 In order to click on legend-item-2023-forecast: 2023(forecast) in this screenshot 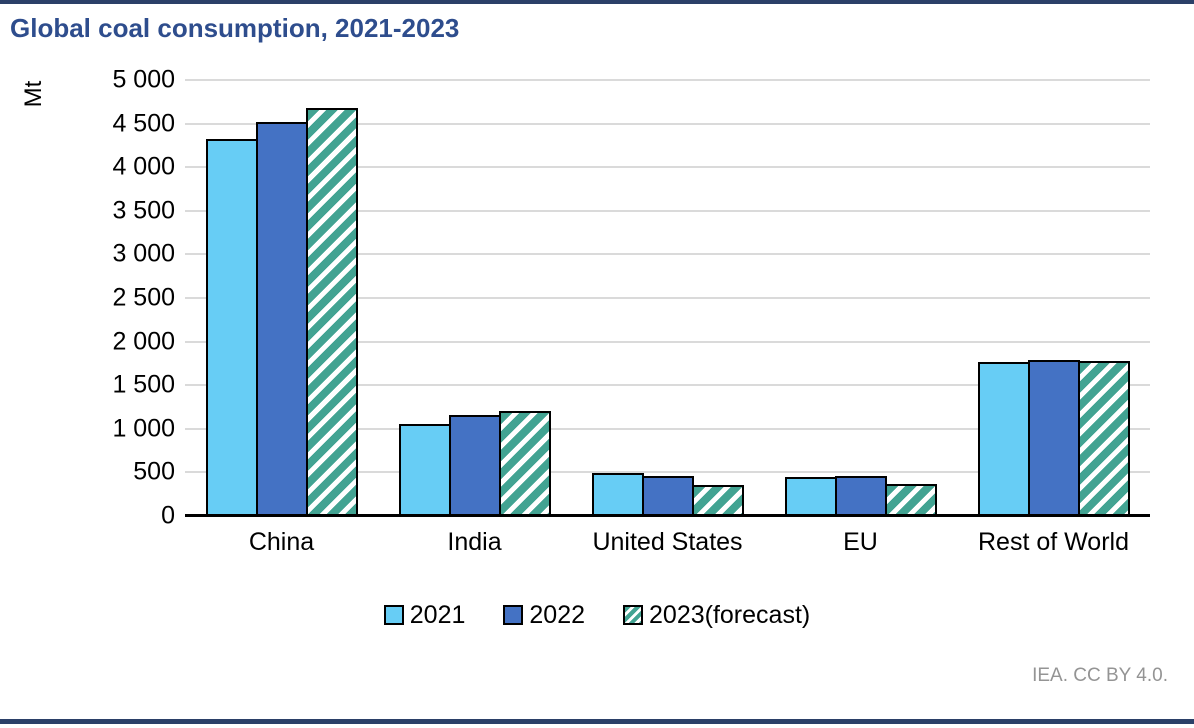, I will do `click(716, 615)`.